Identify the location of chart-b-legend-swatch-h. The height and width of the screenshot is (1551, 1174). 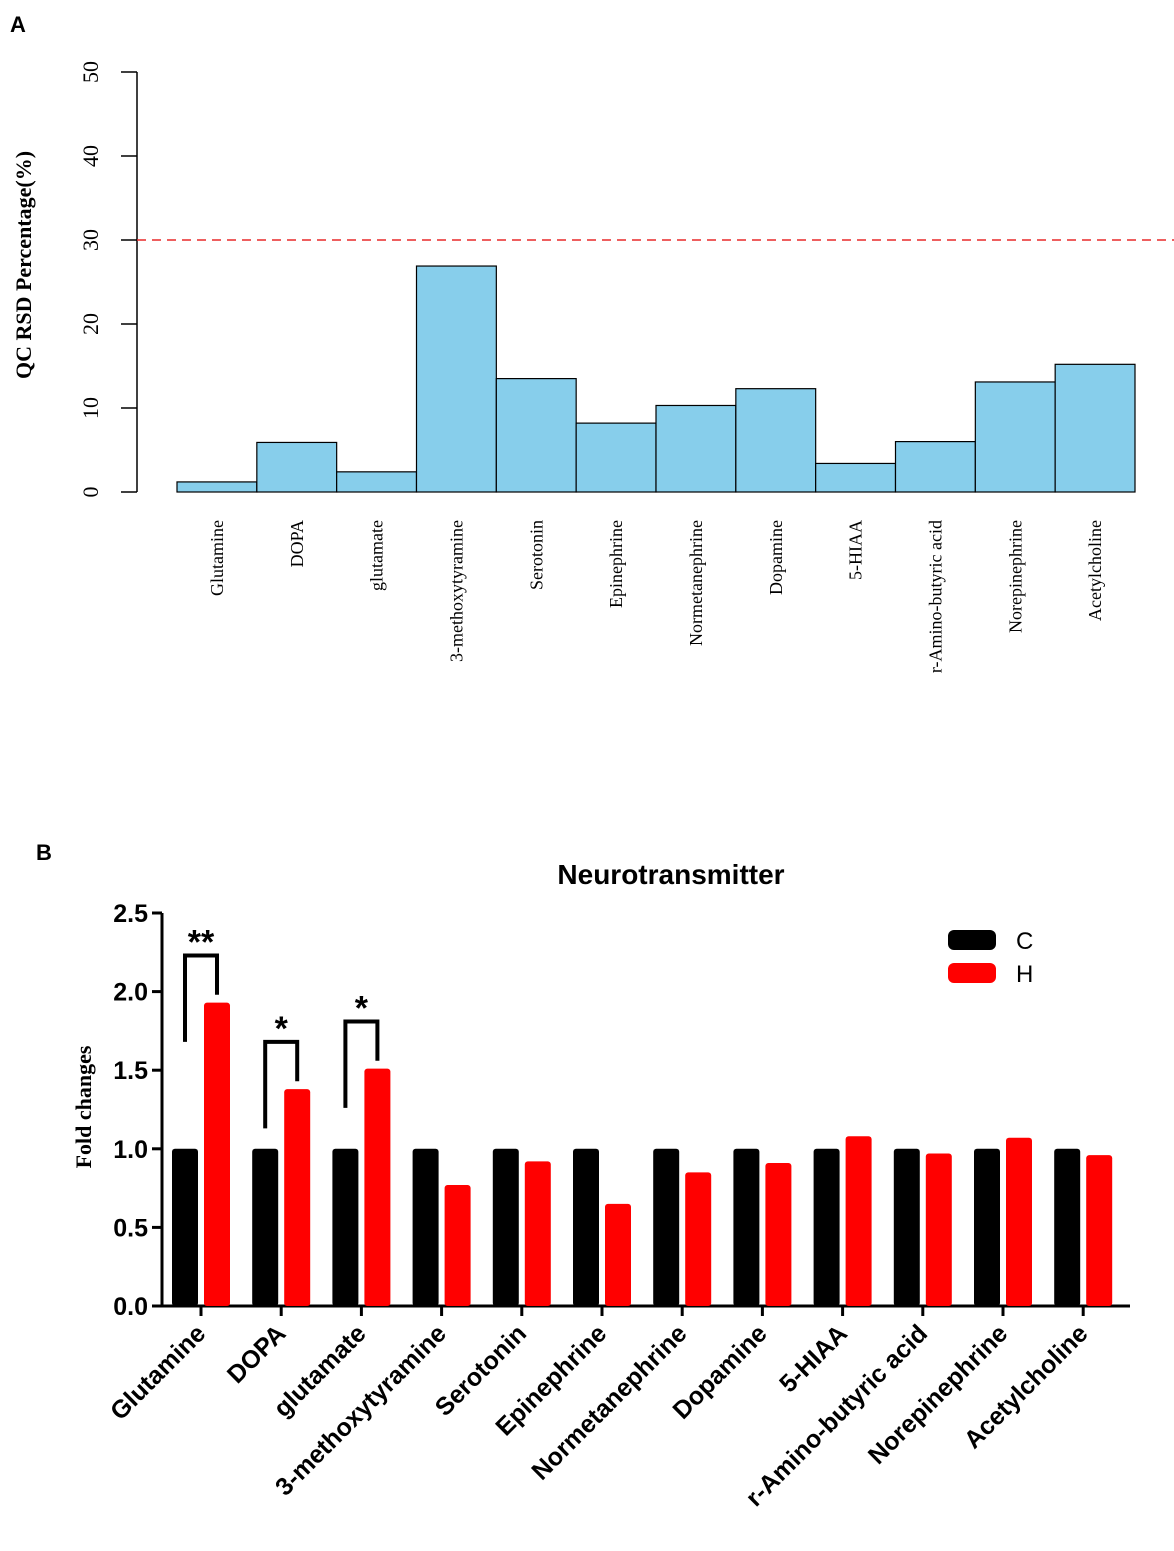
(972, 973).